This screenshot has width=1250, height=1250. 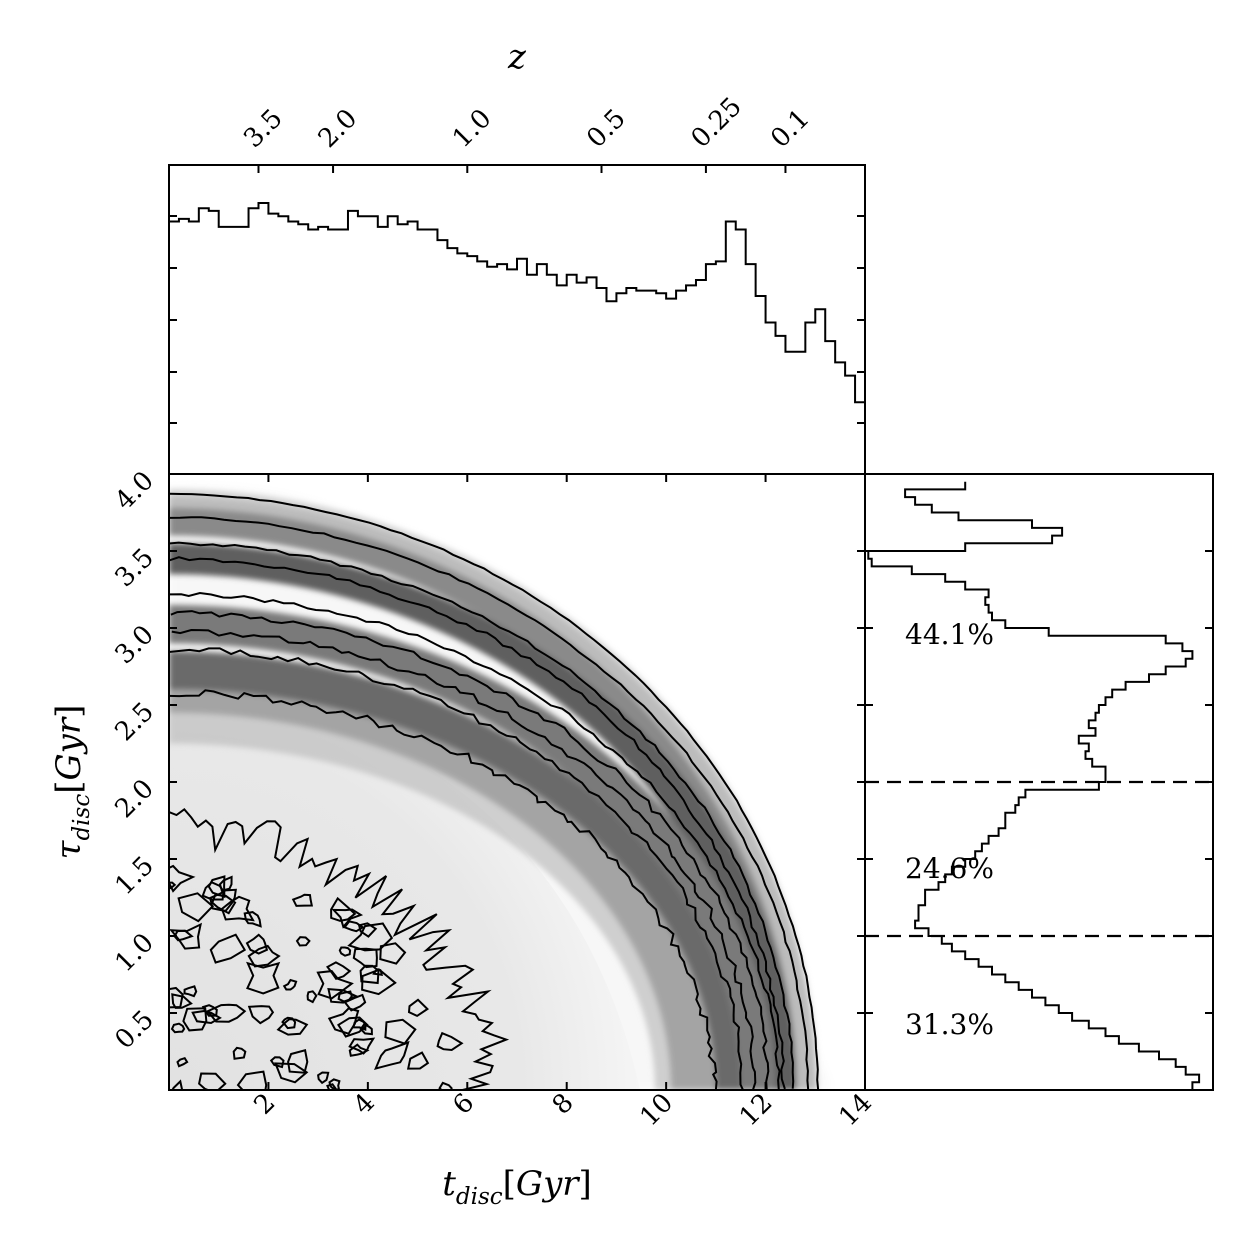 I want to click on x-axis-title: tdisc[Gyr], so click(x=517, y=1187).